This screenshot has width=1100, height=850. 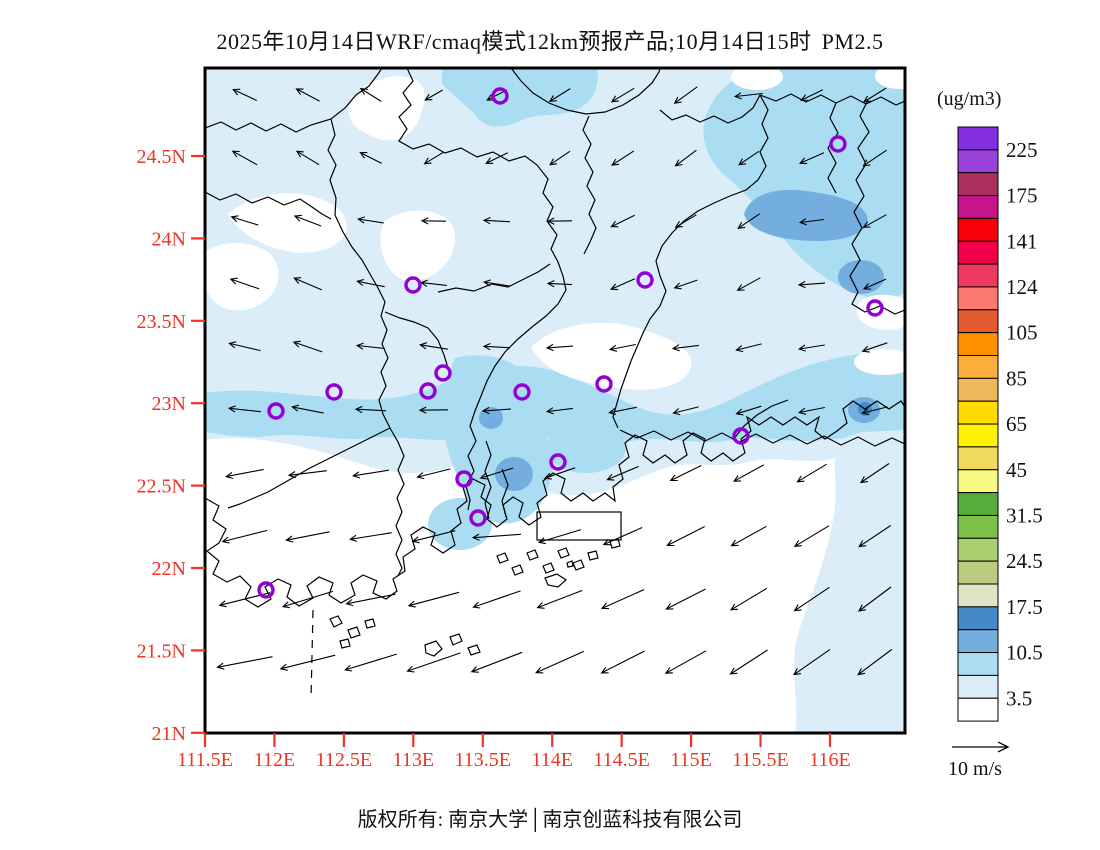 I want to click on colorbar-tick-label: 124, so click(x=1022, y=287).